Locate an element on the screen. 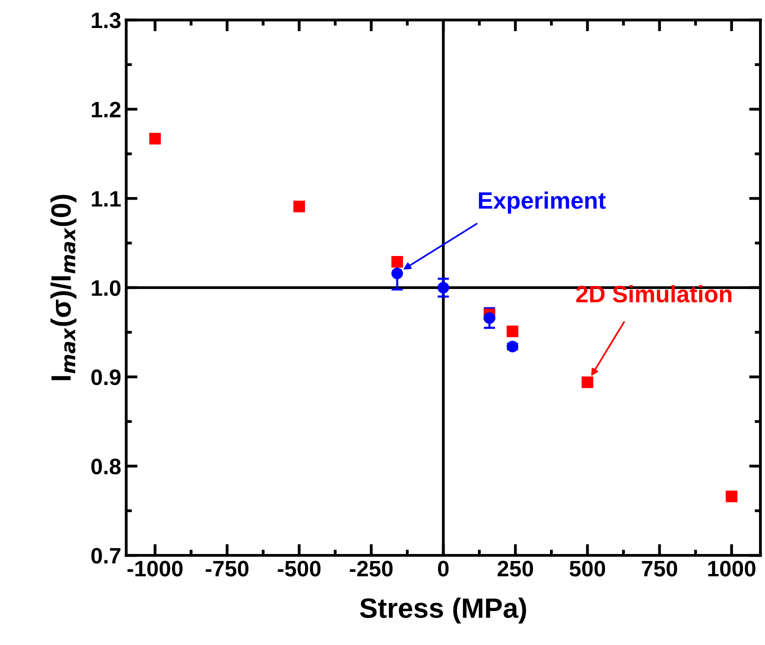  x-tick-label: 250 is located at coordinates (516, 568).